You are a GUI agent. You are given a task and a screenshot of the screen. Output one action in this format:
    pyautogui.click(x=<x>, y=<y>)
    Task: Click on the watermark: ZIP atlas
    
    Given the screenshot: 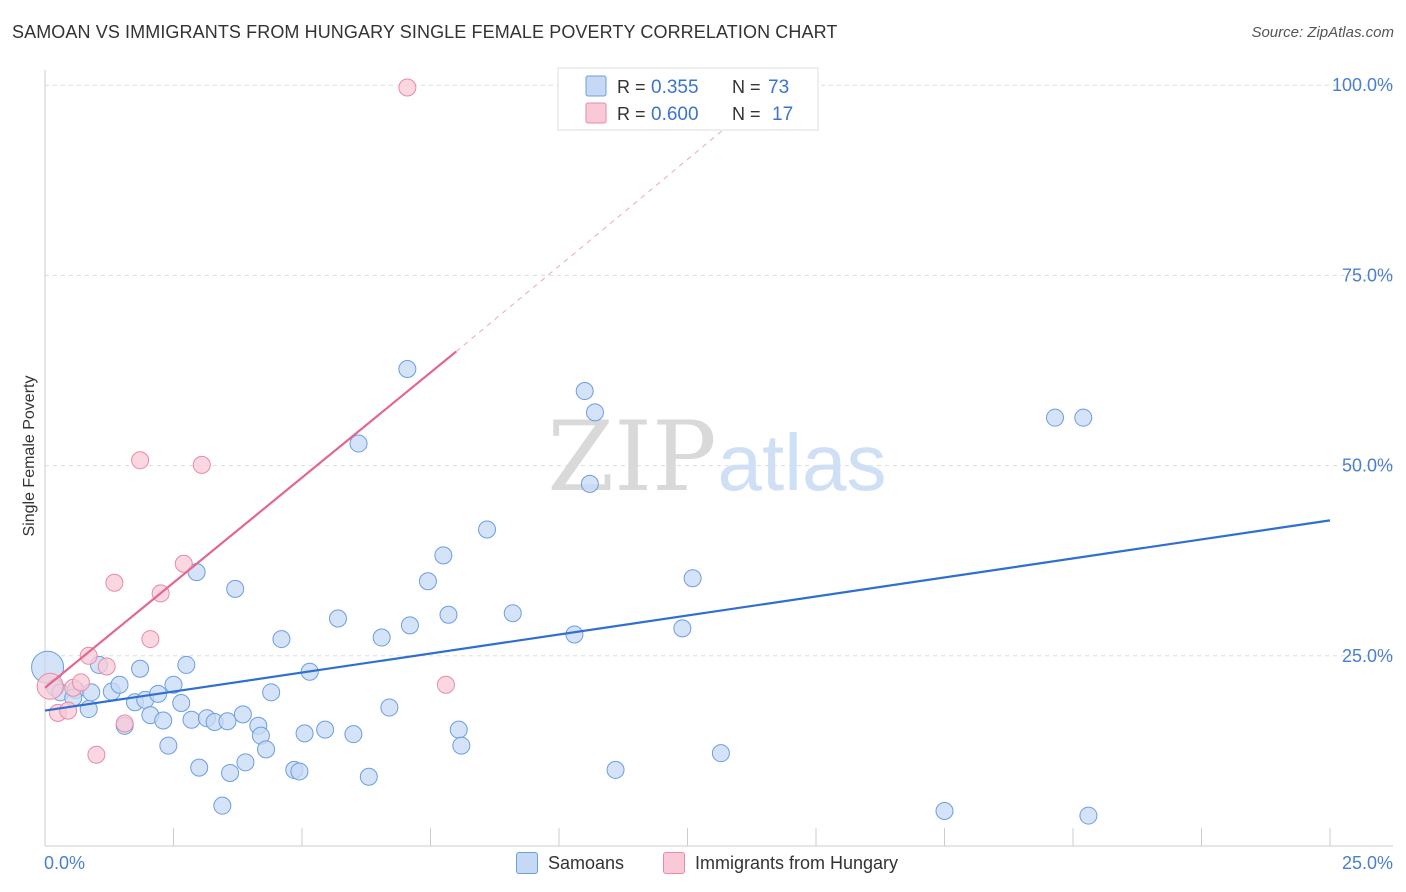 What is the action you would take?
    pyautogui.click(x=716, y=457)
    